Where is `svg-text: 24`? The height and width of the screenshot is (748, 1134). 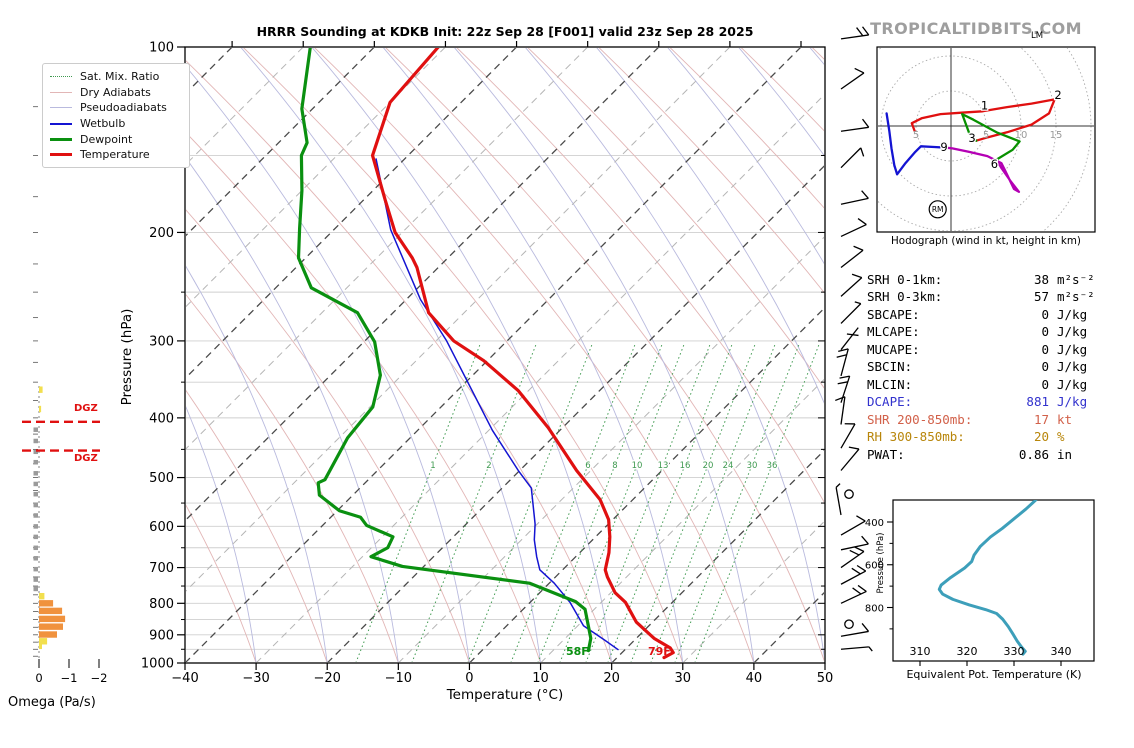 svg-text: 24 is located at coordinates (728, 466).